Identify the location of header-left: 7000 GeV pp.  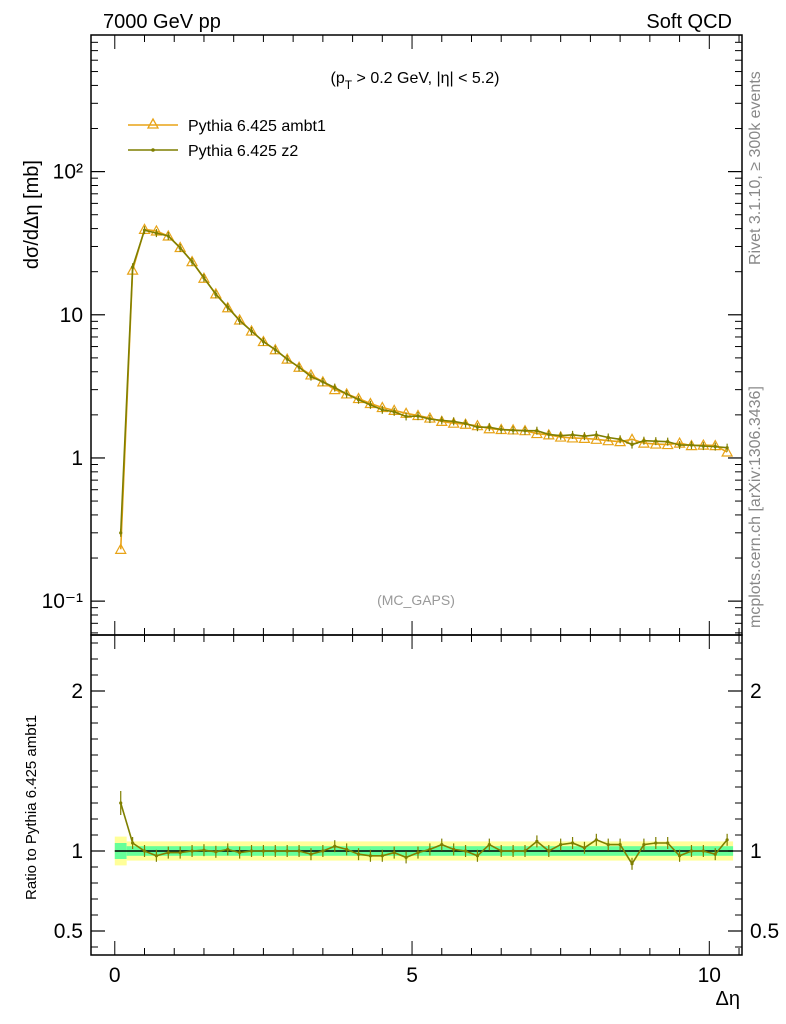
(162, 22).